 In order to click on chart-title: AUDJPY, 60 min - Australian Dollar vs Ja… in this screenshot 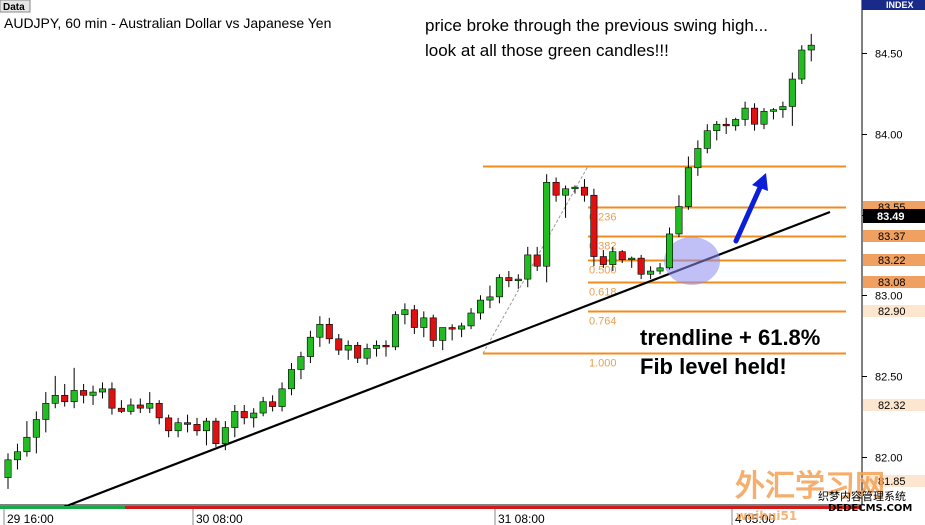, I will do `click(167, 23)`.